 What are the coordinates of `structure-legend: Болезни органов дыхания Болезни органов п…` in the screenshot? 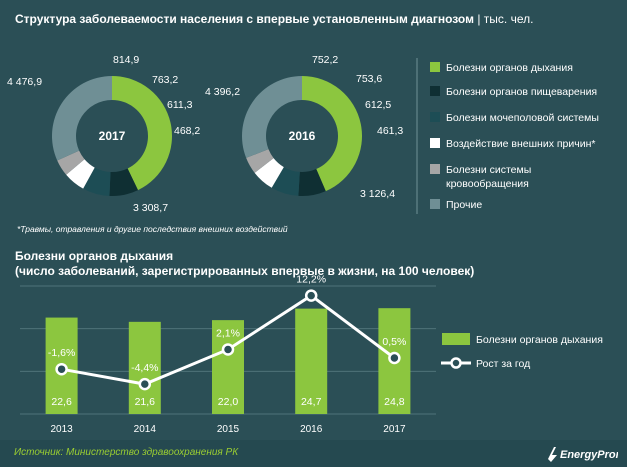 It's located at (507, 136).